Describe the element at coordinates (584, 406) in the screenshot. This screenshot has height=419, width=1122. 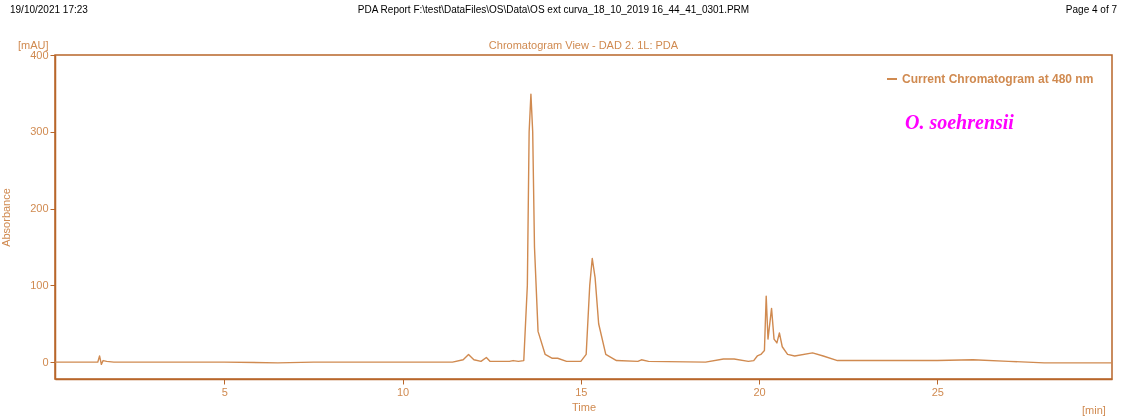
I see `x-axis-title: Time` at that location.